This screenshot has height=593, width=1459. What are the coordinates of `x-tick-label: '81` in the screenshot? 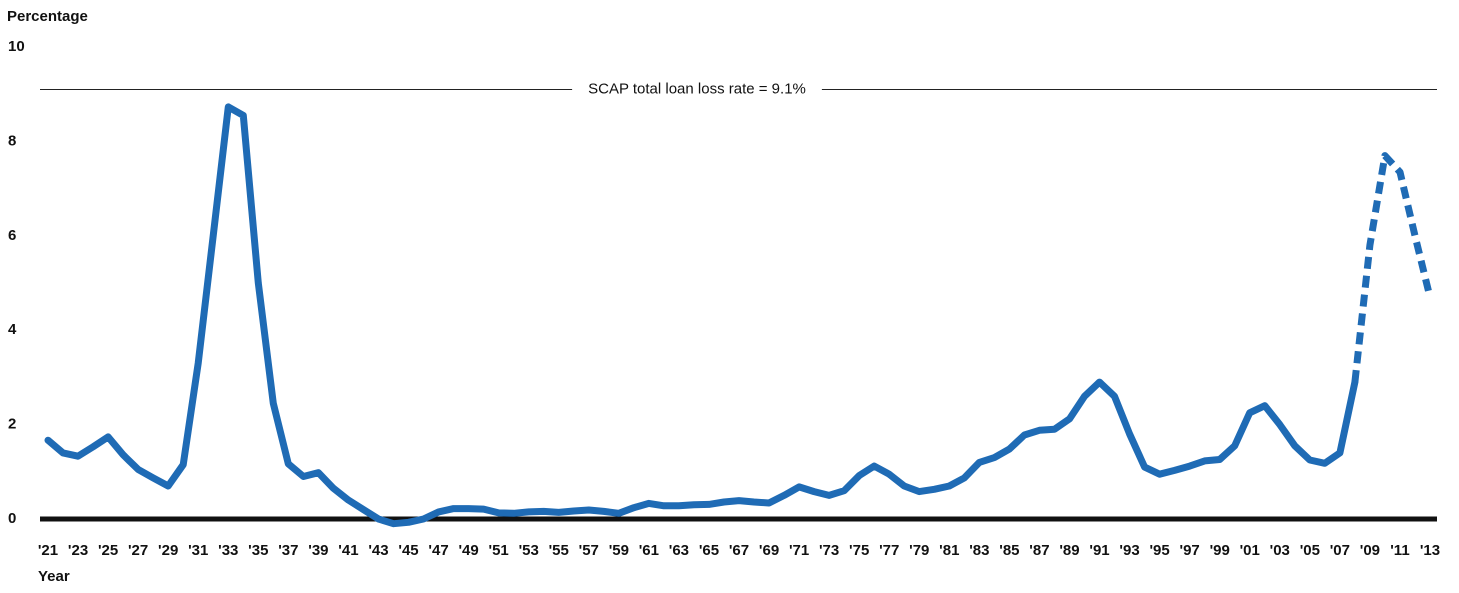 It's located at (949, 550).